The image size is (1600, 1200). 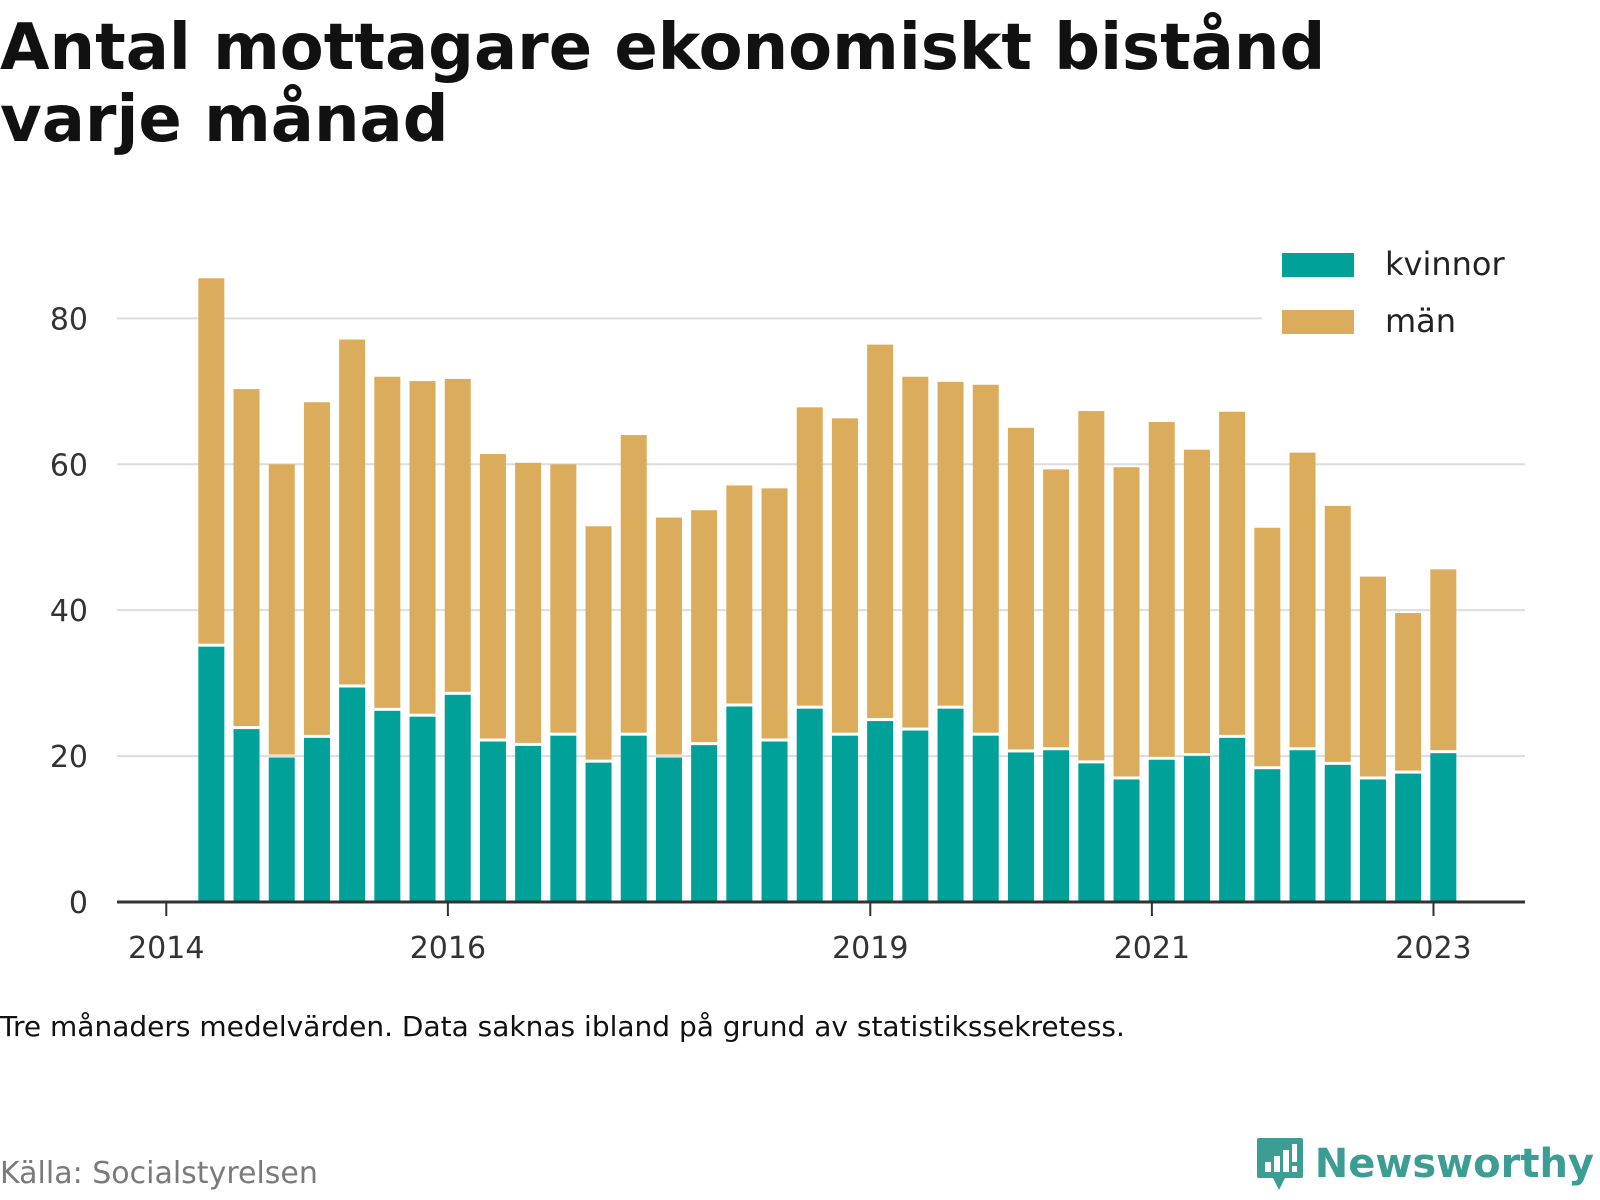 What do you see at coordinates (1152, 948) in the screenshot?
I see `x-tick-label: 2021` at bounding box center [1152, 948].